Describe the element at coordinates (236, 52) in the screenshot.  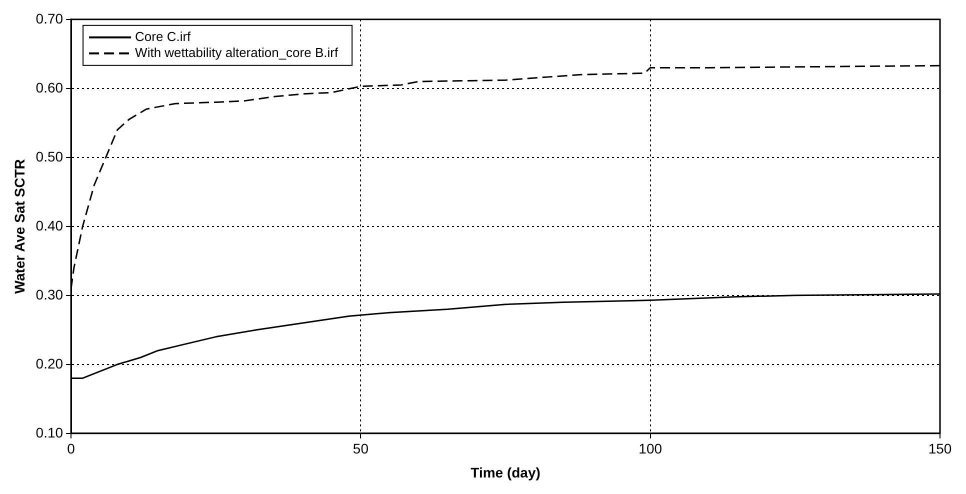
I see `legend-label: With wettability alteration_core B.irf` at that location.